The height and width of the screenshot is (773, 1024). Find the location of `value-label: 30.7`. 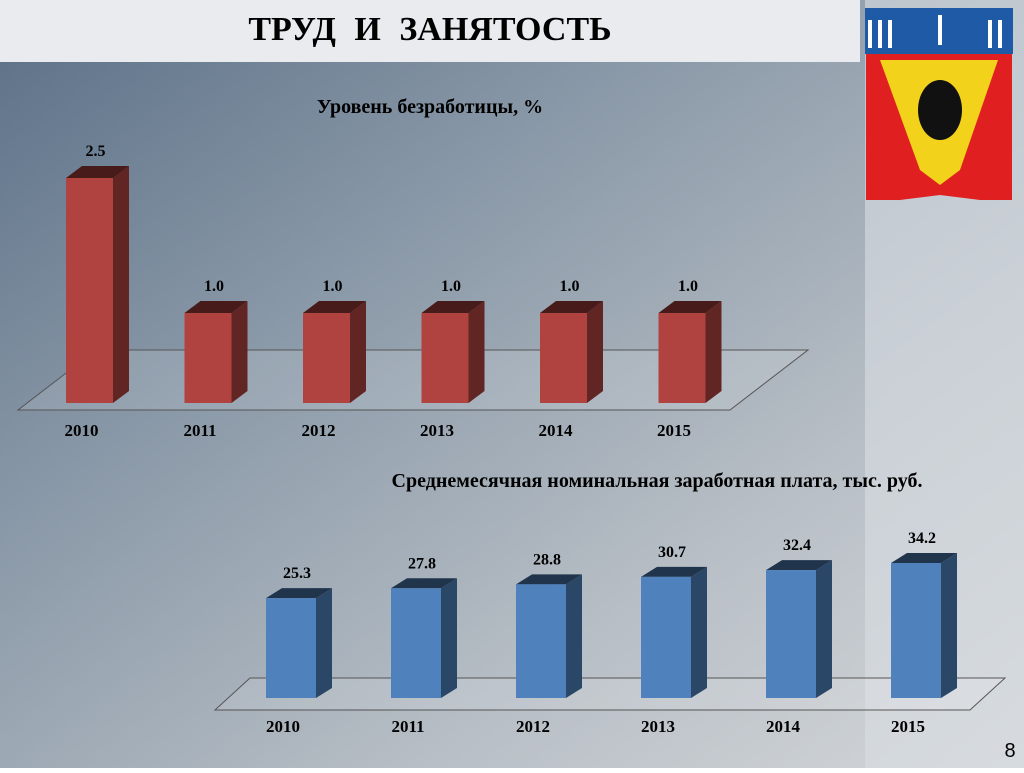

value-label: 30.7 is located at coordinates (672, 552).